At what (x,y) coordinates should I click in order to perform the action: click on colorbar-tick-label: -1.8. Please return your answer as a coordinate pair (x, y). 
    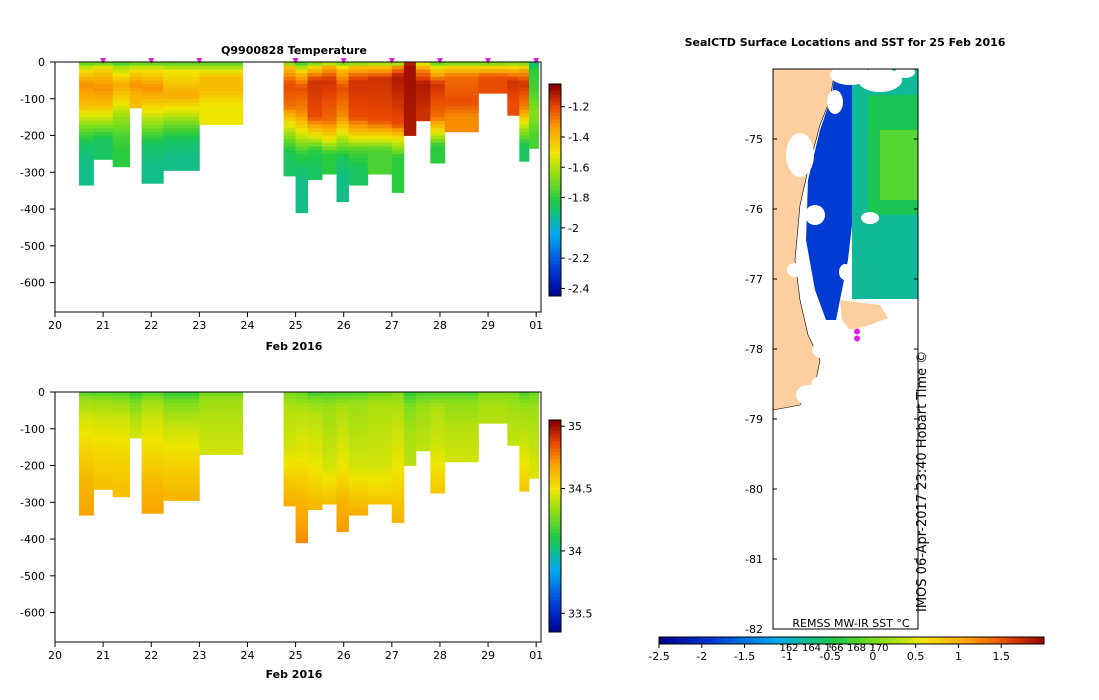
    Looking at the image, I should click on (578, 198).